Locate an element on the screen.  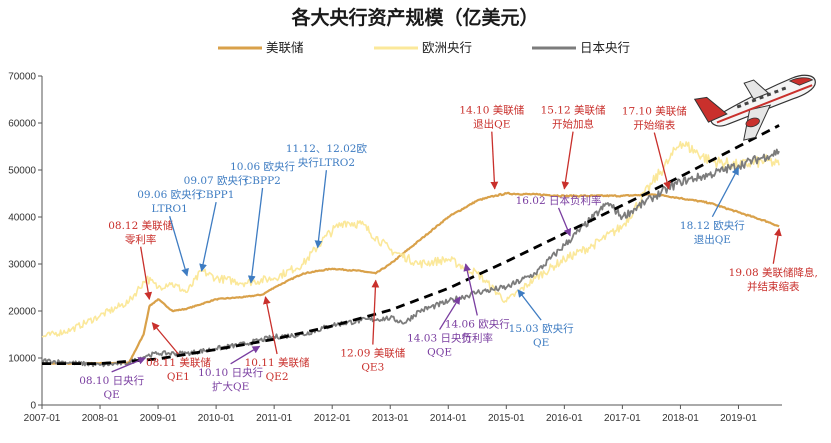
legend-item-boj: 日本央行 is located at coordinates (581, 47).